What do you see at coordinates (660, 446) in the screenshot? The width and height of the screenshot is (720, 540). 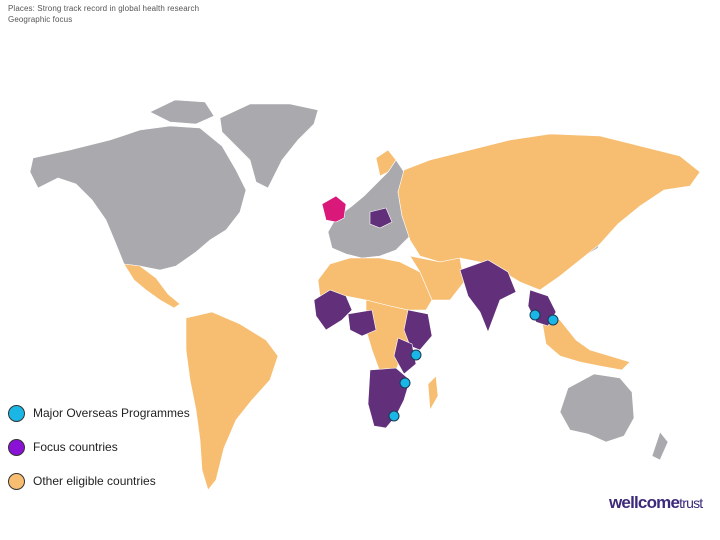 I see `region-new-zealand` at bounding box center [660, 446].